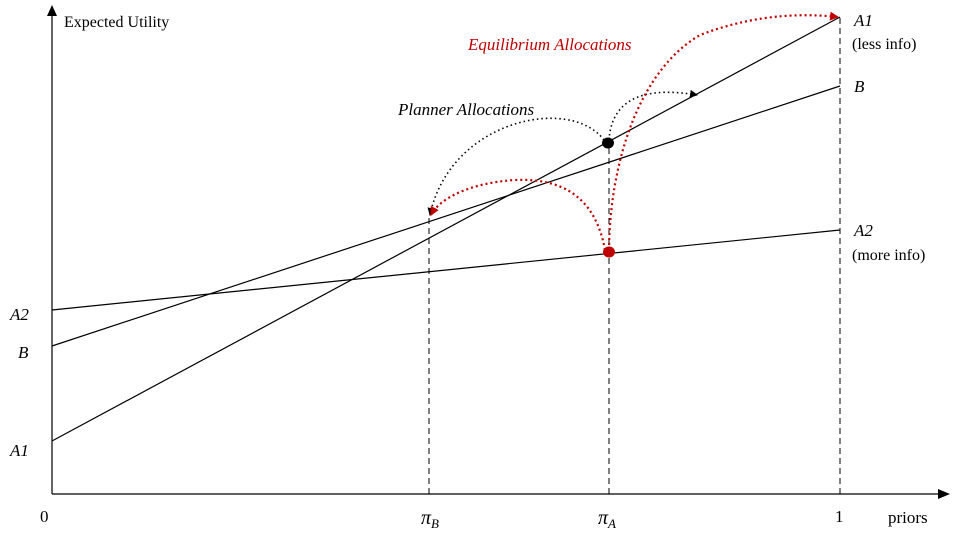 The image size is (956, 533). What do you see at coordinates (446, 270) in the screenshot?
I see `line-a2` at bounding box center [446, 270].